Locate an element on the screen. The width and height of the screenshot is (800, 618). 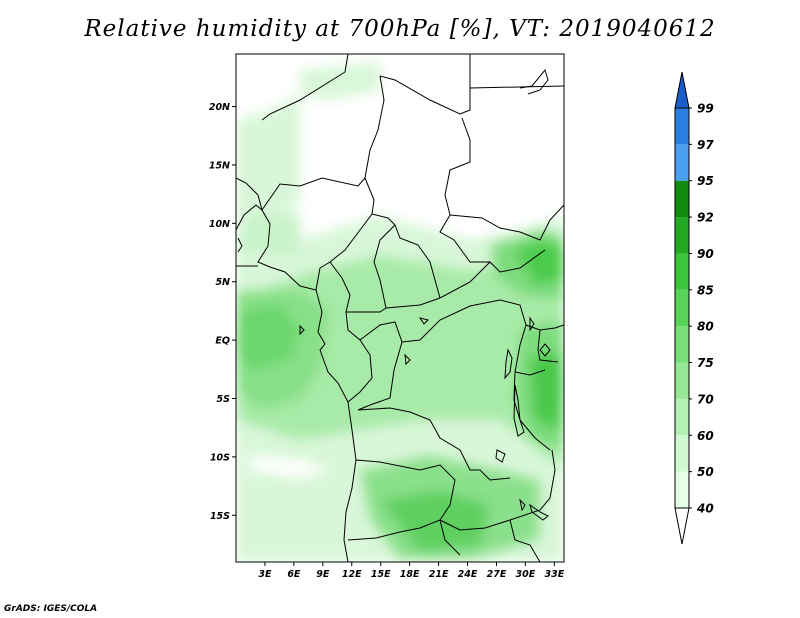
lon-tick-label: 9E is located at coordinates (323, 574).